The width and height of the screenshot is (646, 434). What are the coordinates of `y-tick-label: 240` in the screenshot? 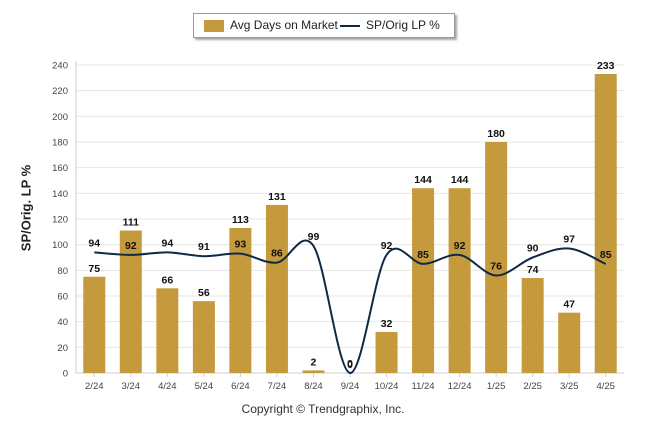 It's located at (60, 66).